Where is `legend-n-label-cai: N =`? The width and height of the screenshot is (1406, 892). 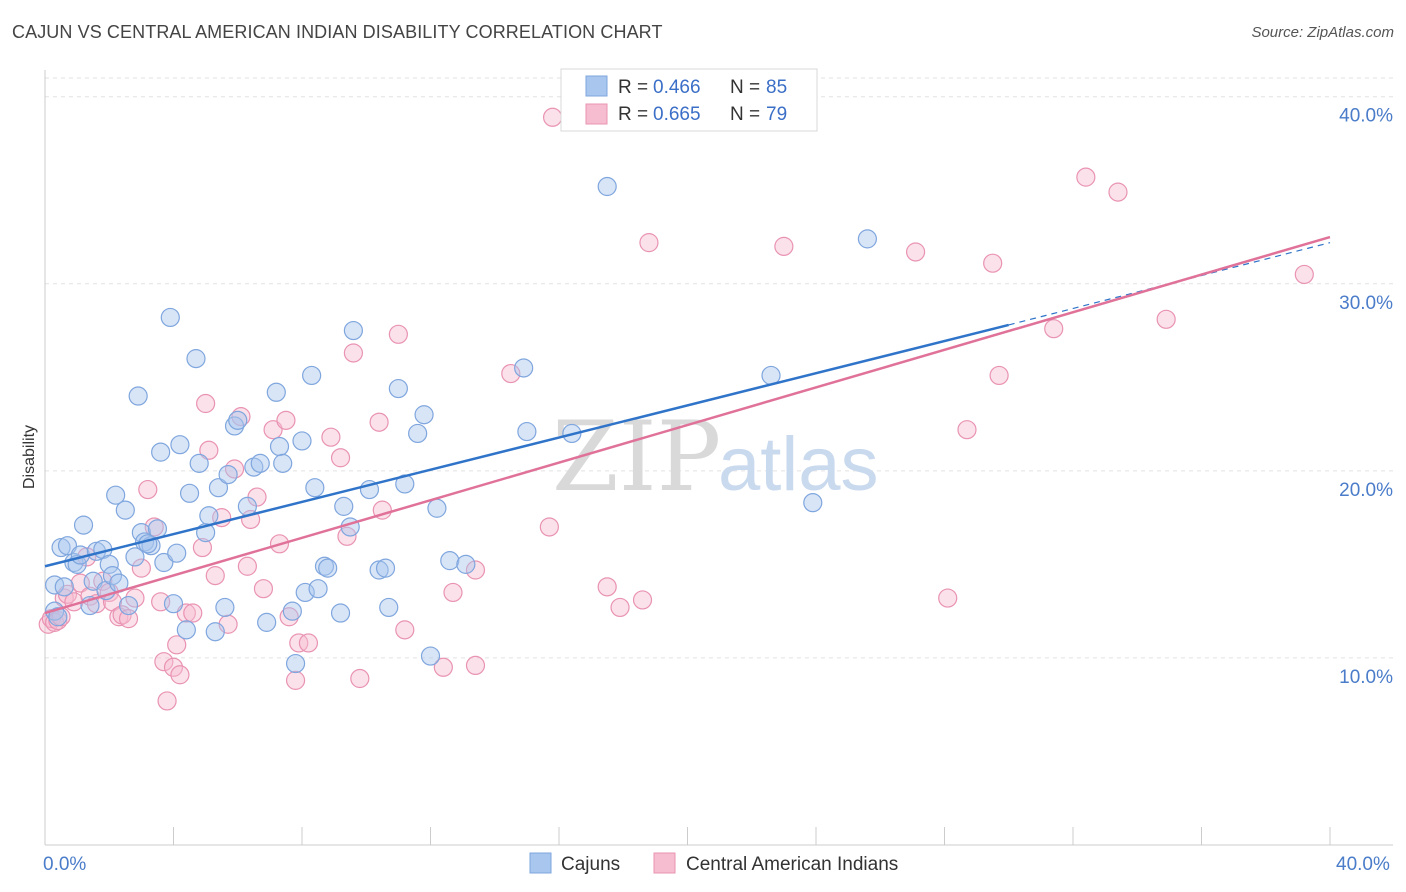
legend-n-label-cai: N = is located at coordinates (745, 114).